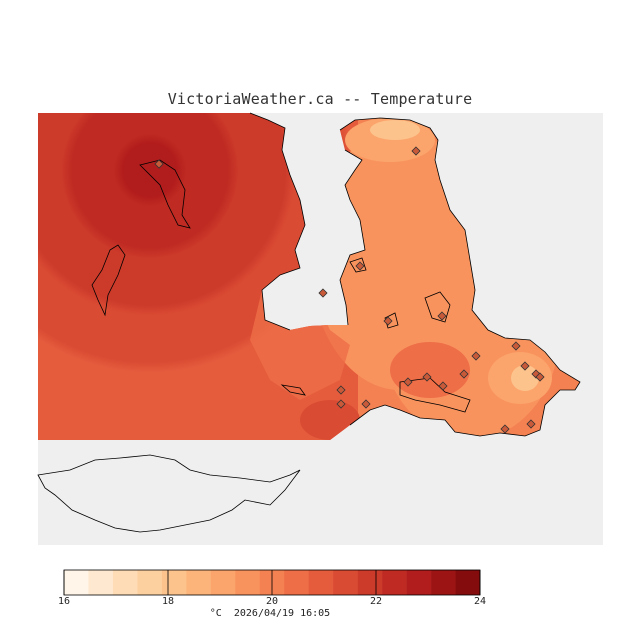 This screenshot has width=640, height=640. Describe the element at coordinates (282, 613) in the screenshot. I see `timestamp: 2026/04/19 16:05` at that location.